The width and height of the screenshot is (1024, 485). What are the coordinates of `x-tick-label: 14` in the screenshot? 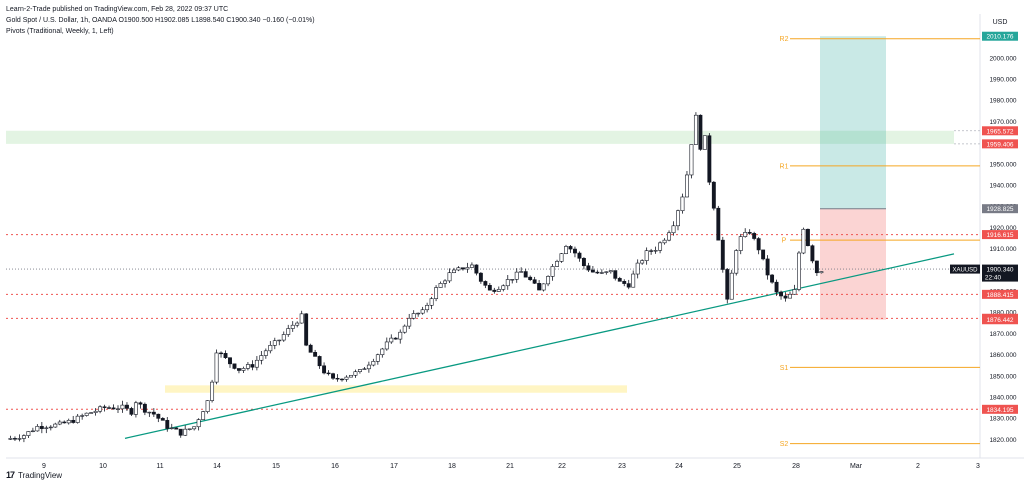 It's located at (217, 466).